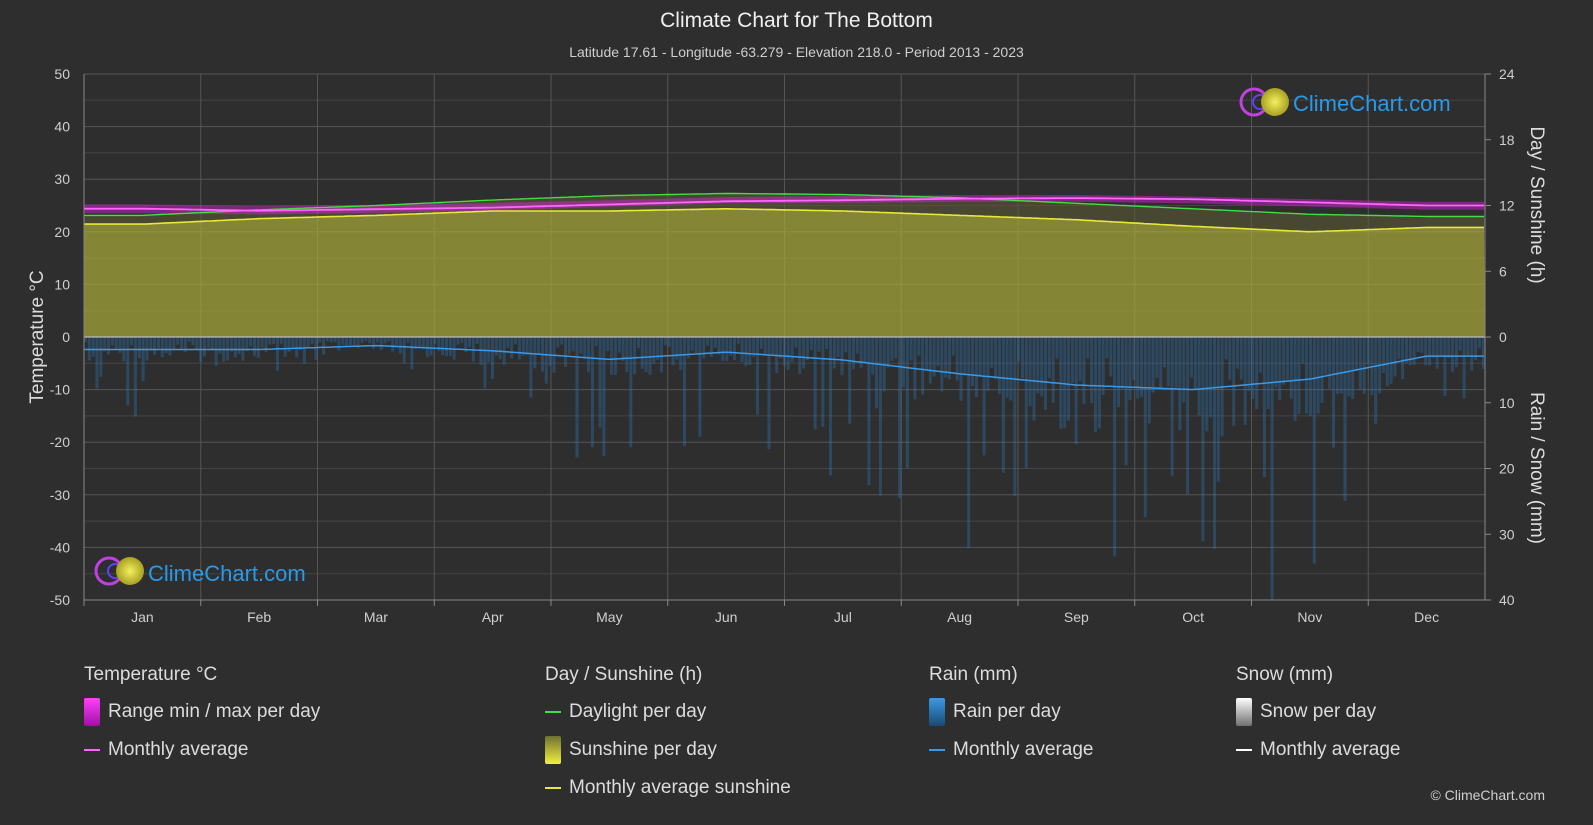 The image size is (1593, 825). What do you see at coordinates (638, 711) in the screenshot?
I see `legend-label: Daylight per day` at bounding box center [638, 711].